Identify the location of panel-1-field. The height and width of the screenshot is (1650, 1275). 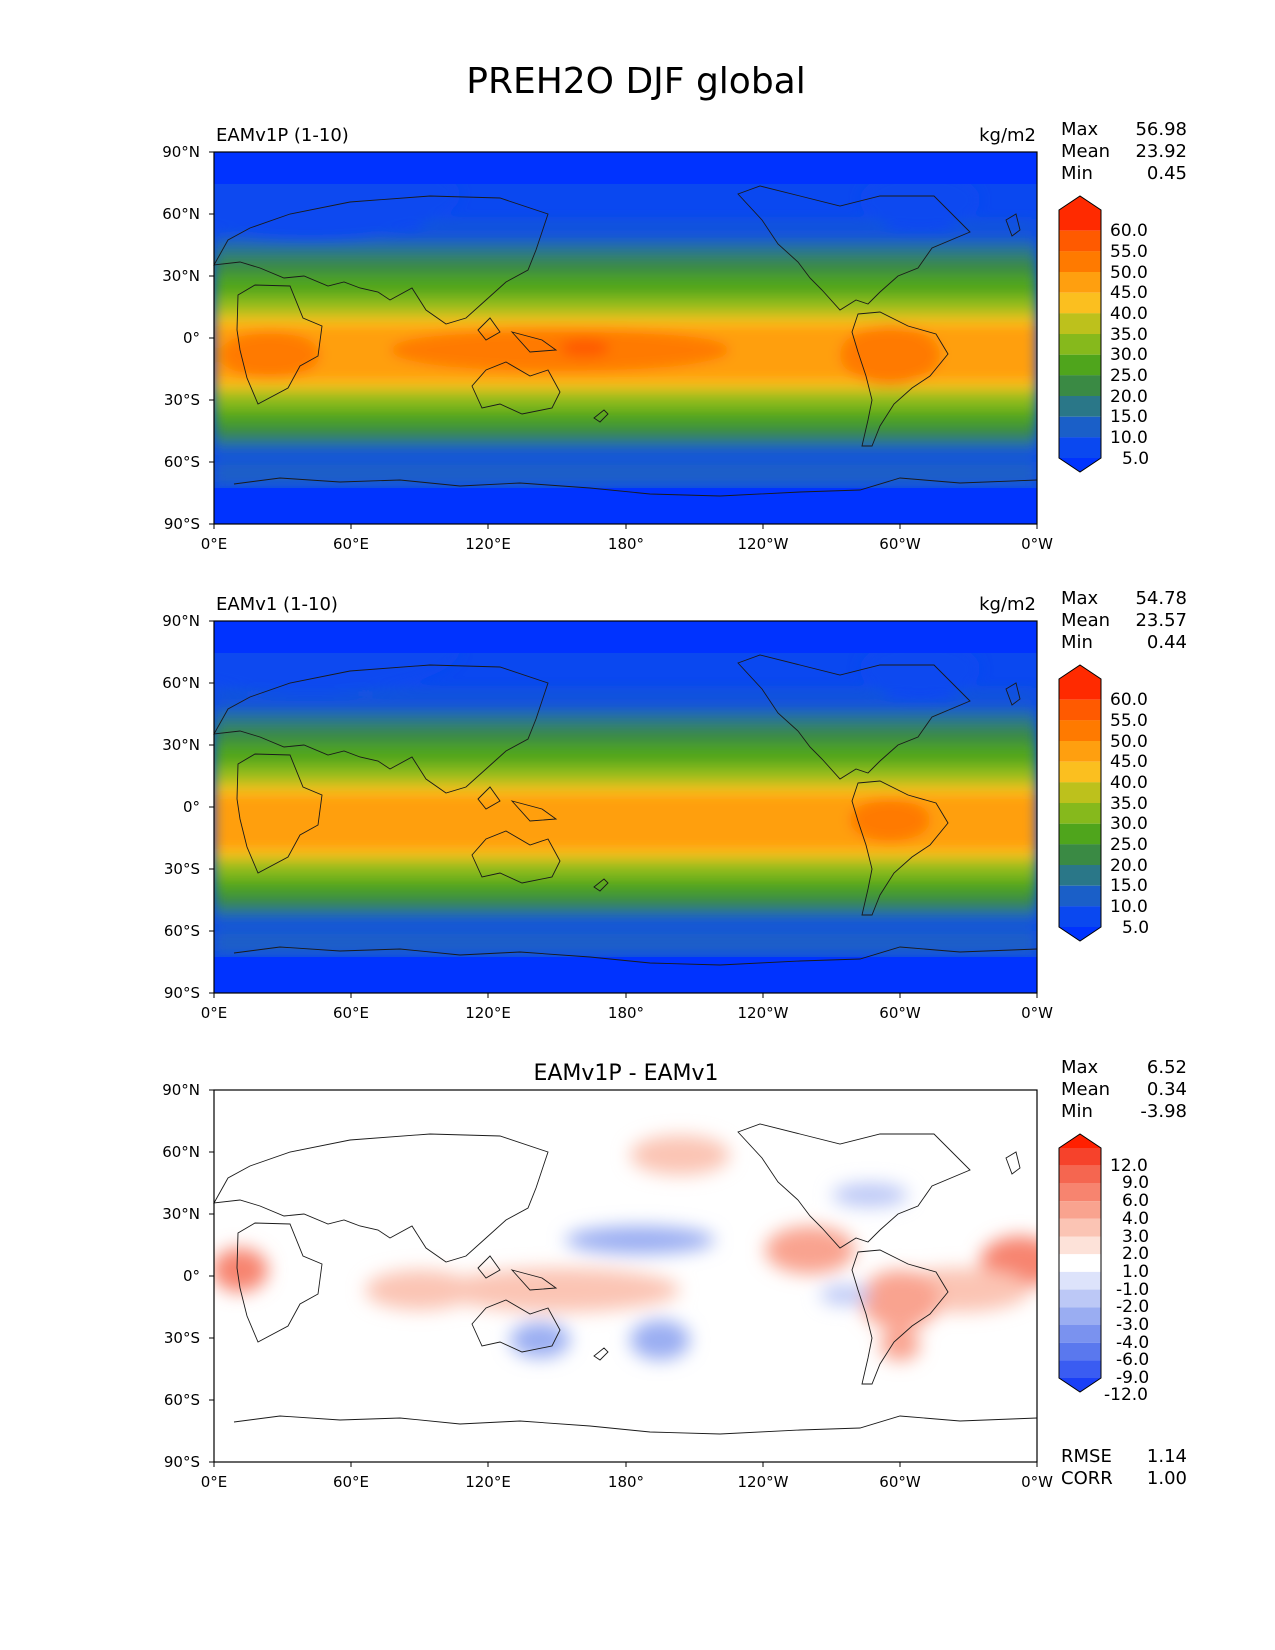
(625, 338).